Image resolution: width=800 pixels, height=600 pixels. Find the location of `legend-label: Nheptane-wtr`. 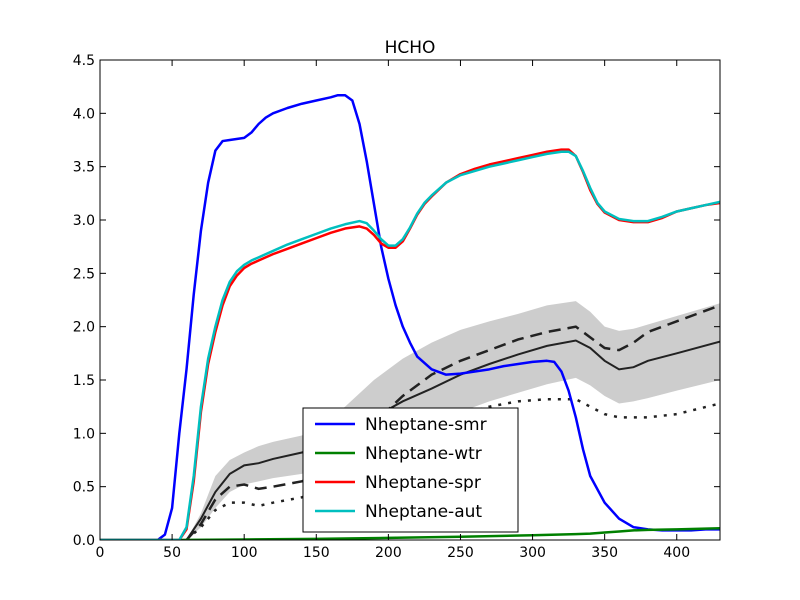

legend-label: Nheptane-wtr is located at coordinates (423, 454).